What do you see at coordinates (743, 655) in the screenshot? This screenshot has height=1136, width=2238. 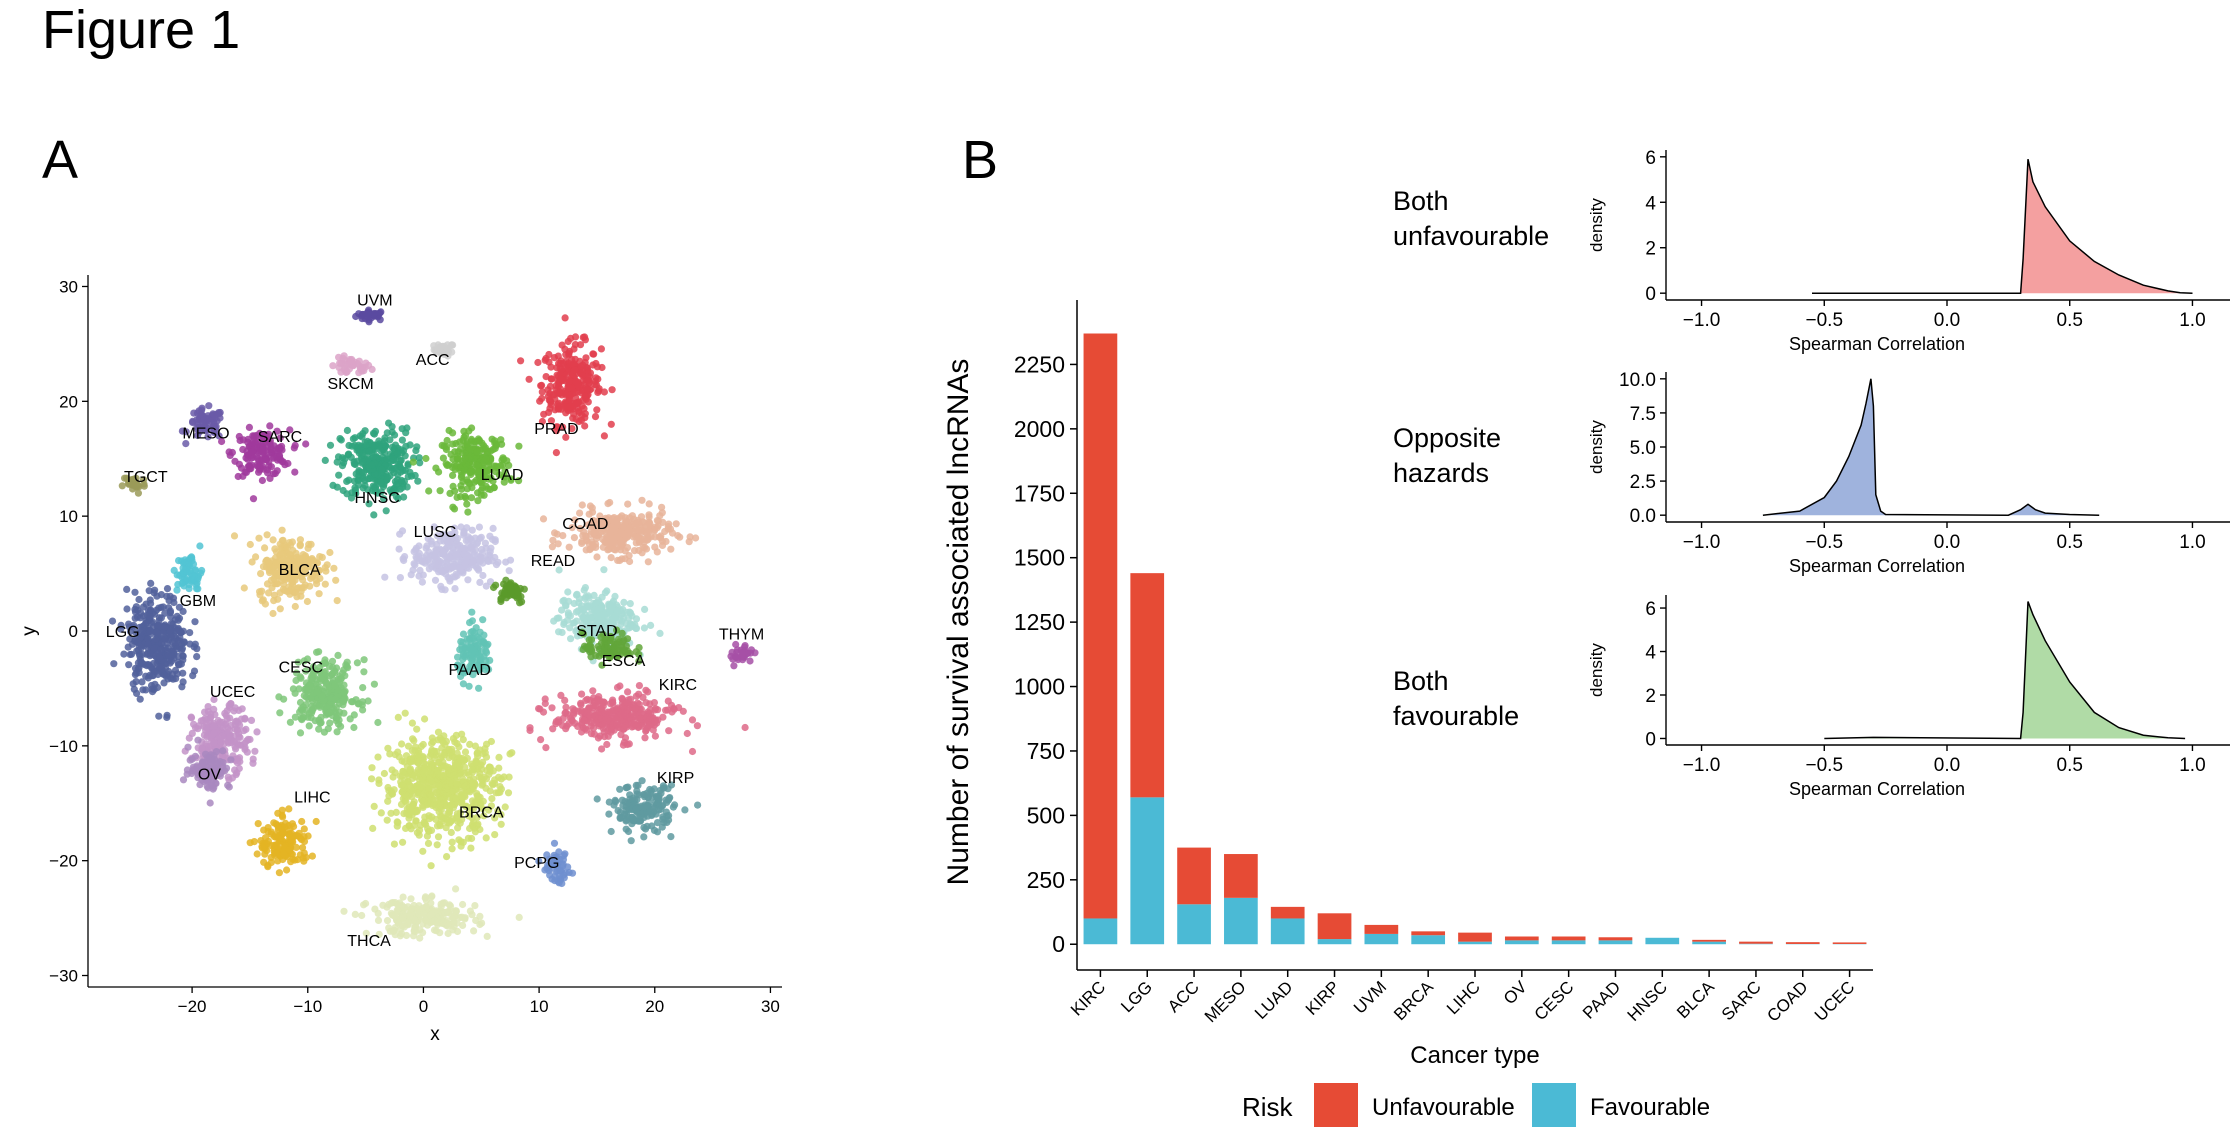 I see `cluster-thym` at bounding box center [743, 655].